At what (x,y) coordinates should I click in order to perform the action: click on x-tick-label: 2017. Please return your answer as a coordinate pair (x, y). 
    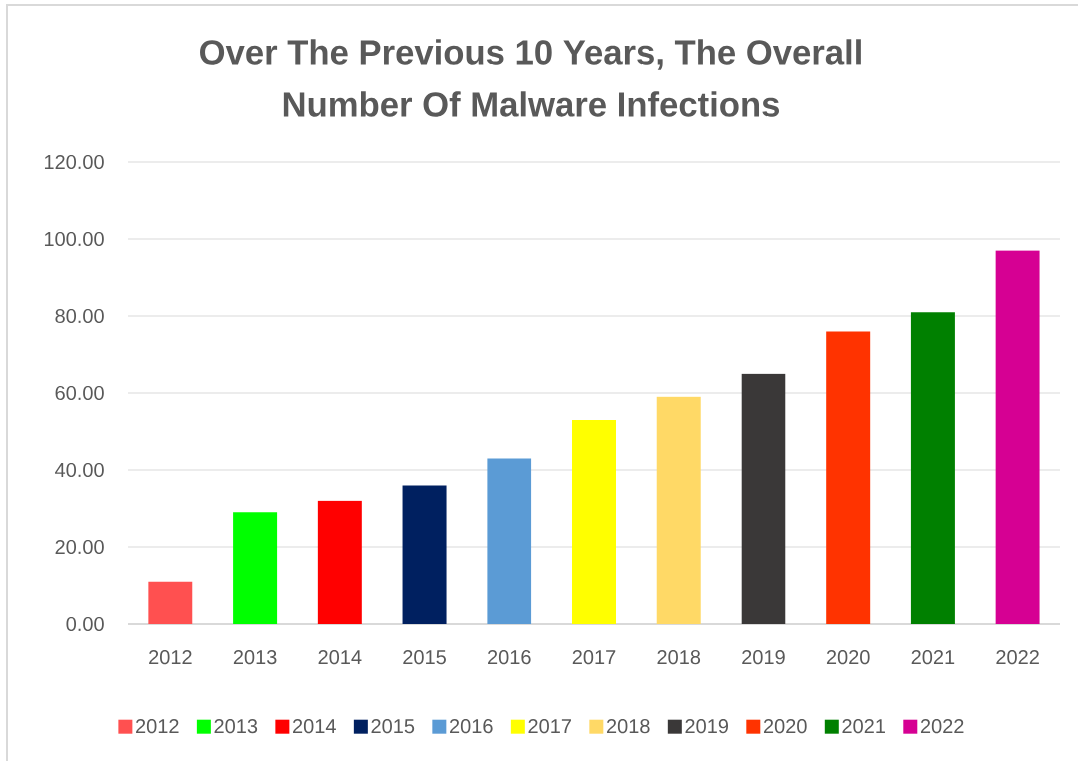
    Looking at the image, I should click on (594, 657).